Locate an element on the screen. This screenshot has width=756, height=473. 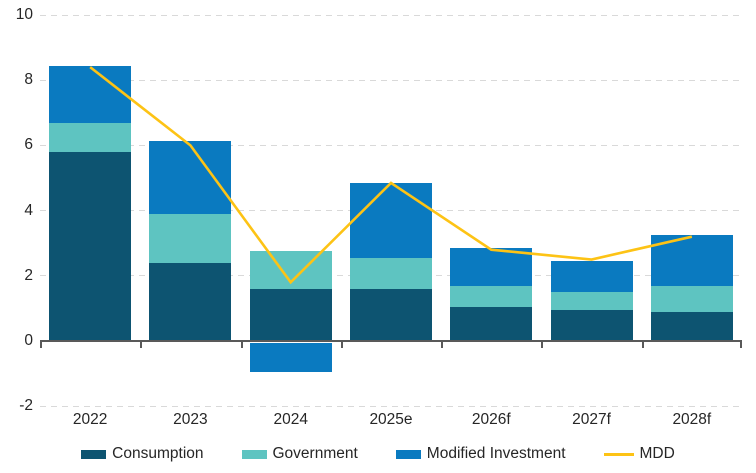
x-tick-label: 2023 is located at coordinates (190, 419).